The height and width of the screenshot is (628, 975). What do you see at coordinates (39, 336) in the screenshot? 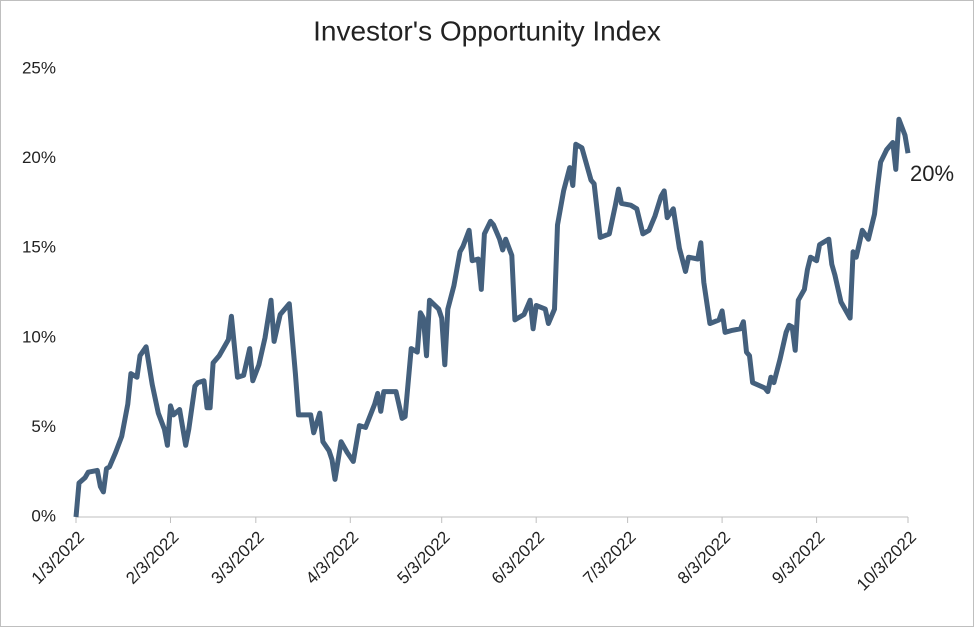
I see `y-tick-label: 10%` at bounding box center [39, 336].